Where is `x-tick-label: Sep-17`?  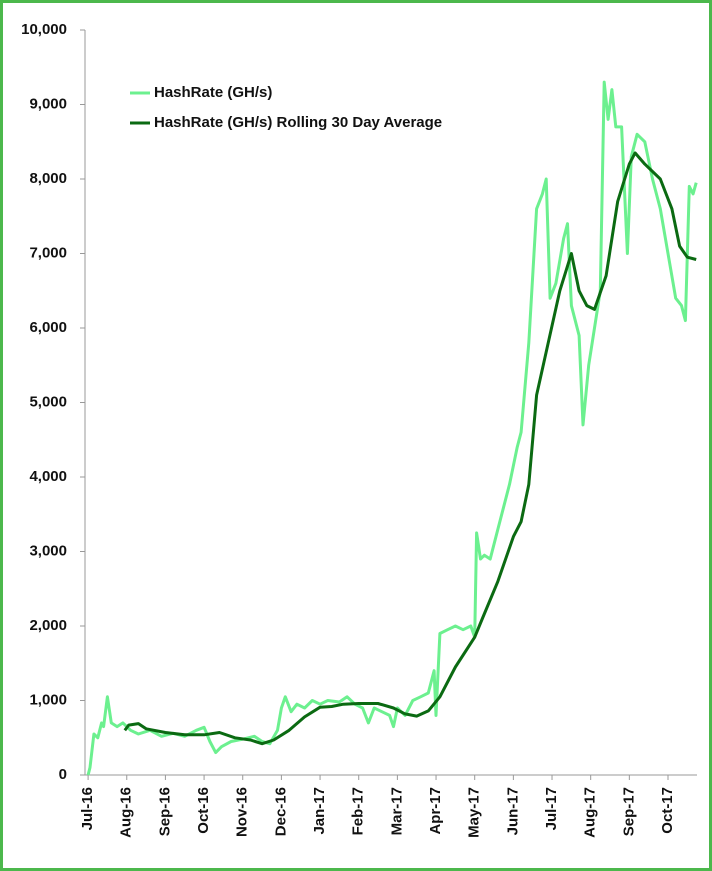
x-tick-label: Sep-17 is located at coordinates (628, 811).